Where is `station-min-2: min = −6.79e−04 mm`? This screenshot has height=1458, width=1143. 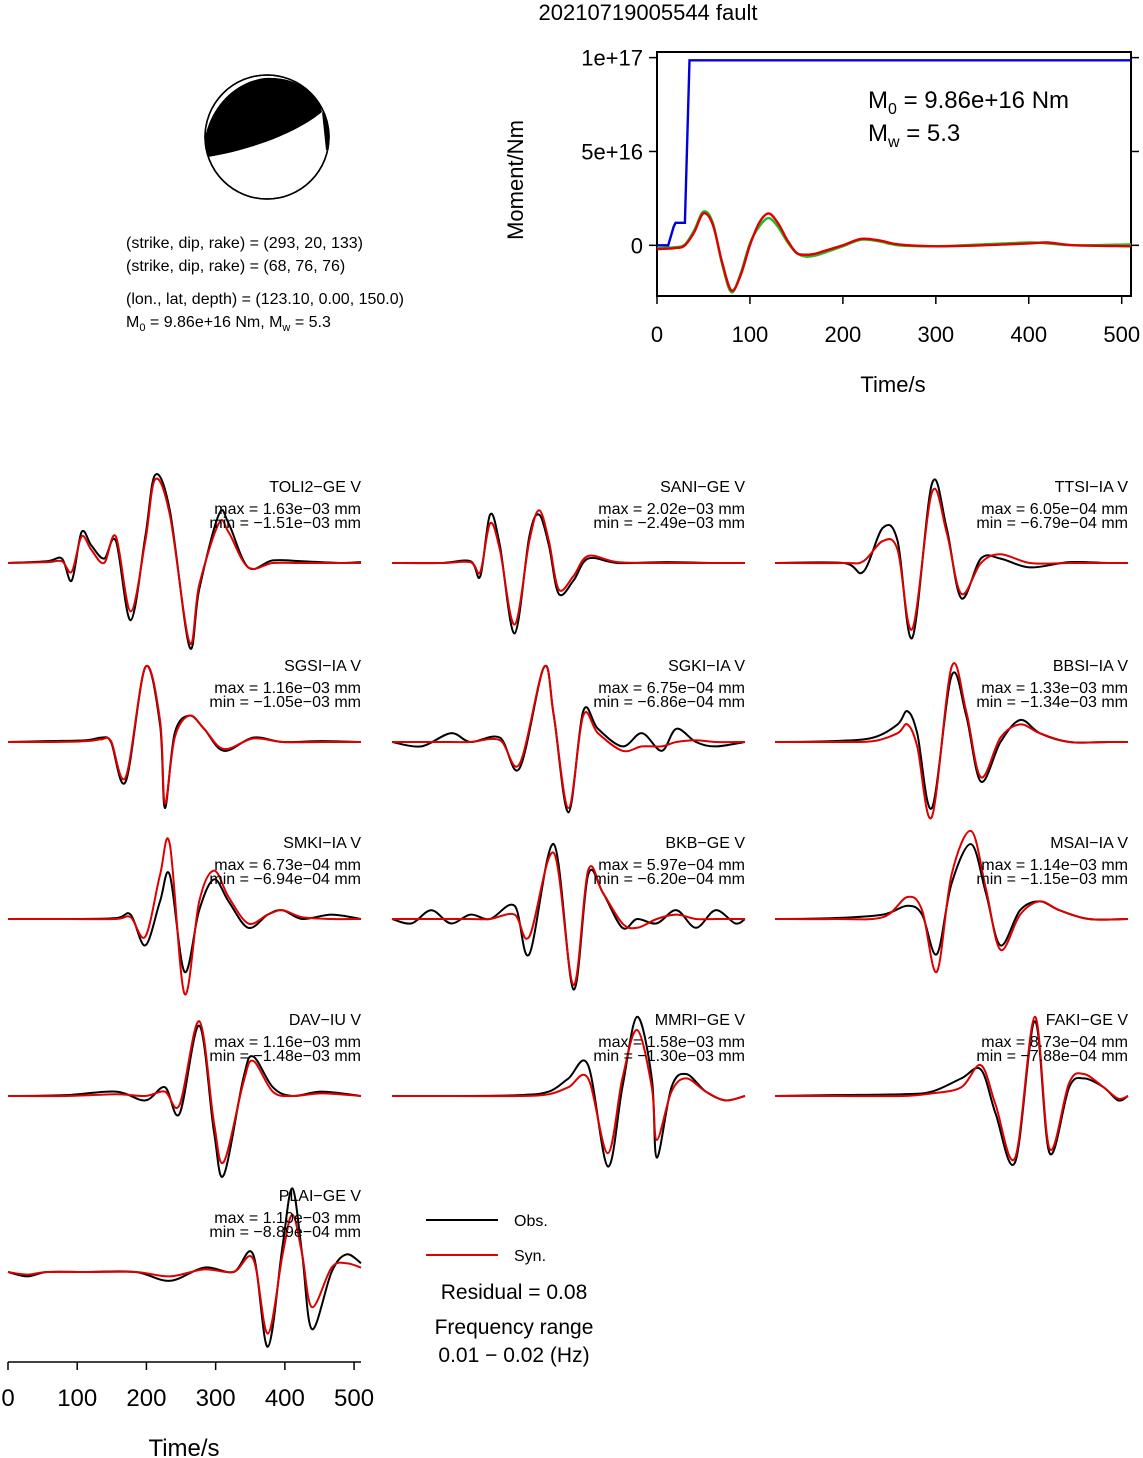 station-min-2: min = −6.79e−04 mm is located at coordinates (1052, 523).